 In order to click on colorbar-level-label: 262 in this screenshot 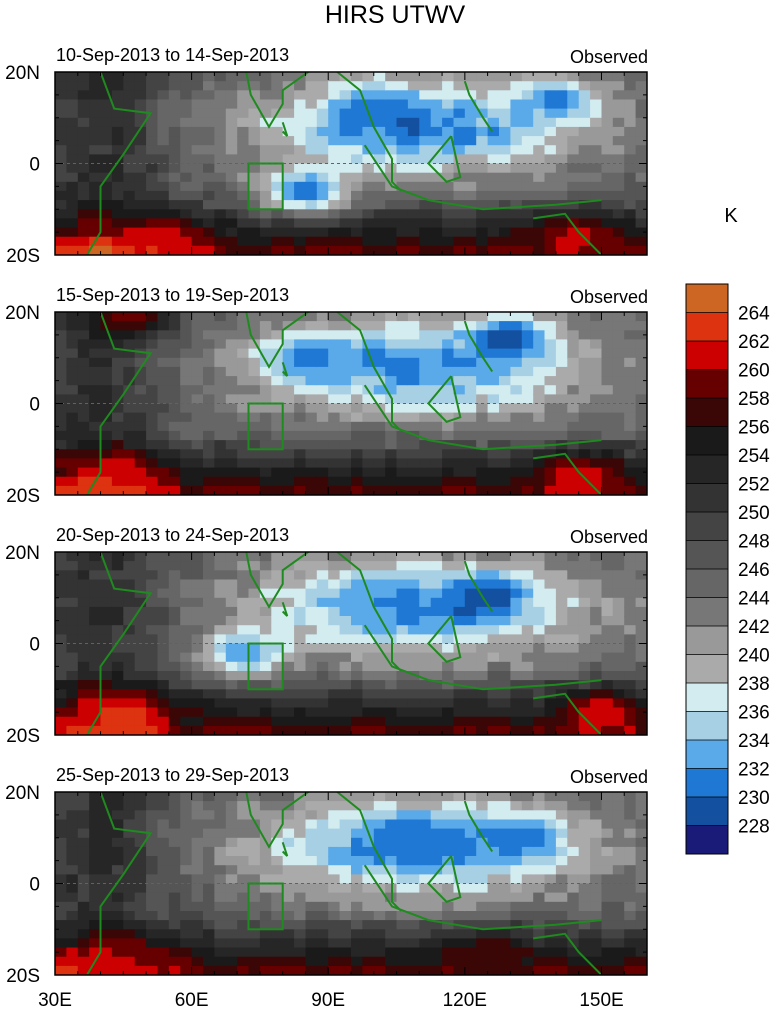, I will do `click(754, 342)`.